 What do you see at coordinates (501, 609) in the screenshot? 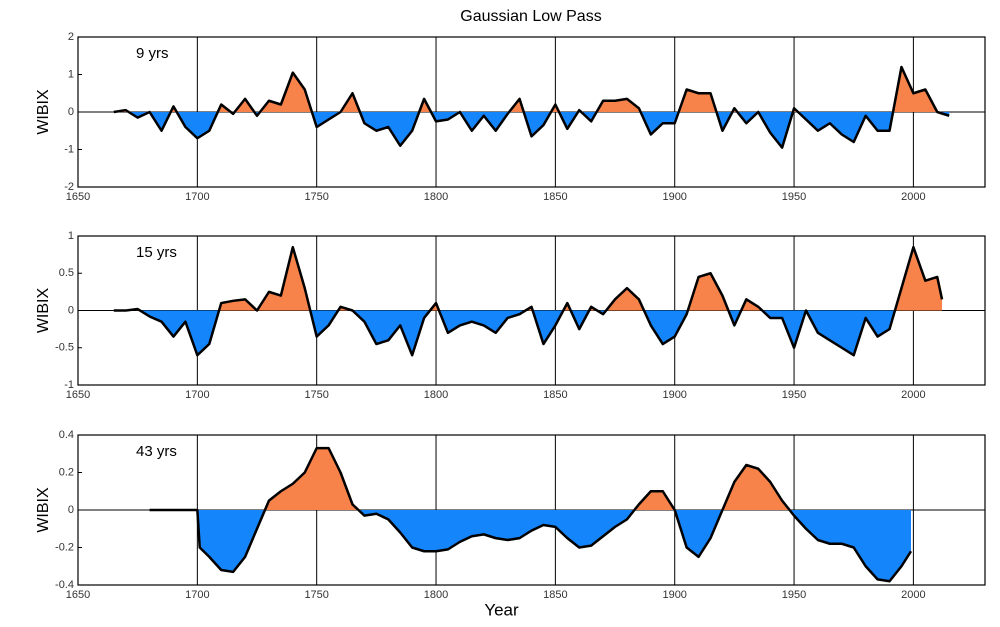
I see `x-axis-label: Year` at bounding box center [501, 609].